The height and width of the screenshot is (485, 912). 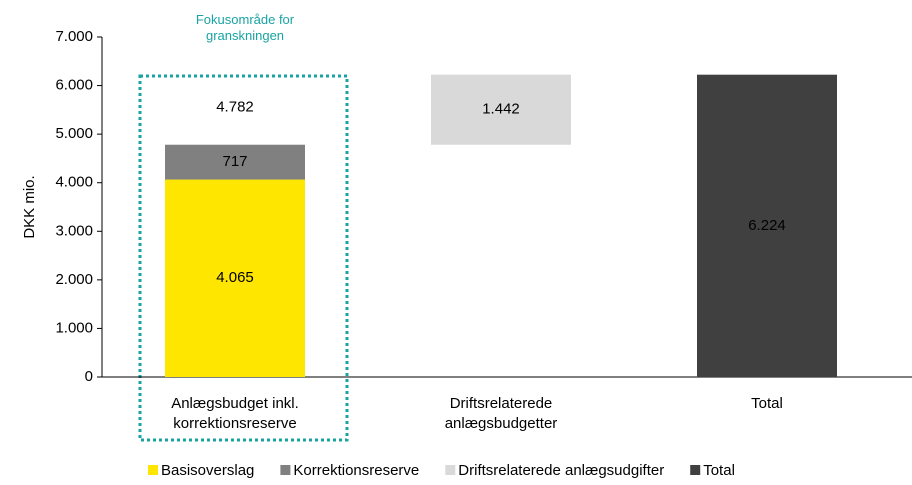 I want to click on value-label: 6.224, so click(x=767, y=225).